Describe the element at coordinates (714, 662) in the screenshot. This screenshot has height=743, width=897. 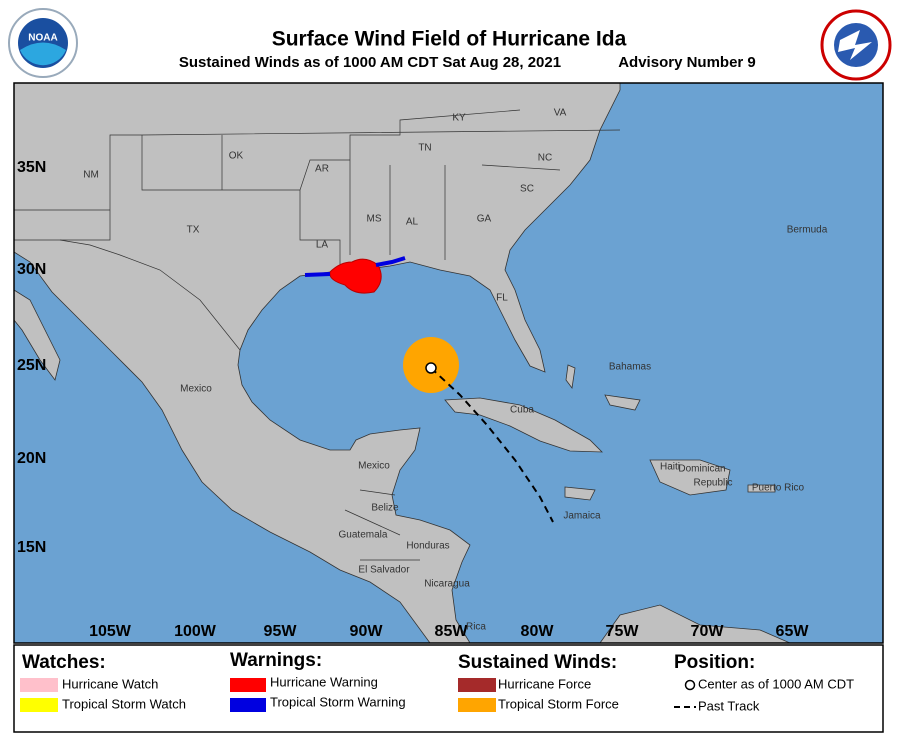
I see `legend-title: Position:` at that location.